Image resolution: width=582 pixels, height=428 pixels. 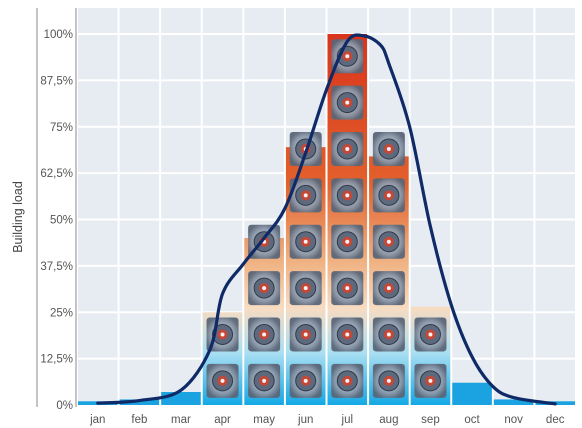 What do you see at coordinates (58, 35) in the screenshot?
I see `y-tick-label: 100%` at bounding box center [58, 35].